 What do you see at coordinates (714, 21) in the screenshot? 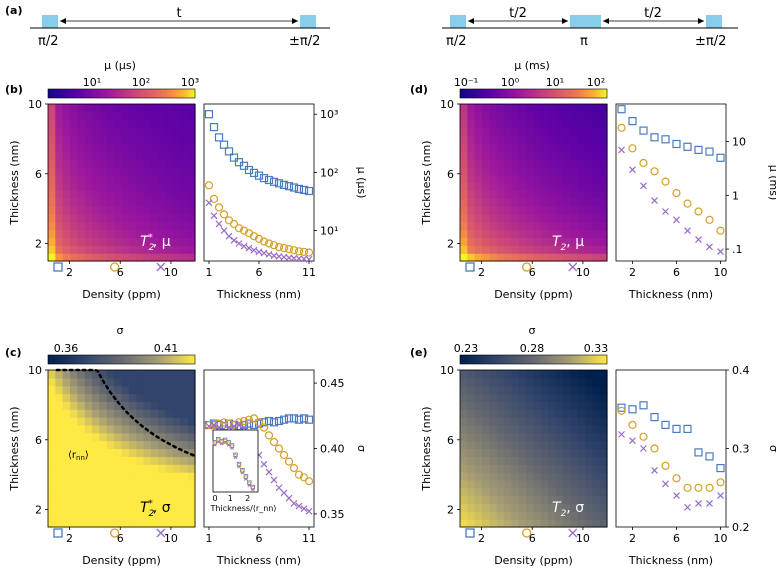
I see `pulse-d-end` at bounding box center [714, 21].